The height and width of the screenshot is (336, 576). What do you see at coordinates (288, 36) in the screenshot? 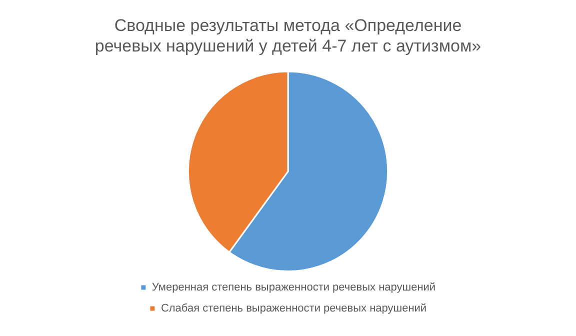
I see `chart-title: Сводные результаты метода «Определение речевых нарушений у детей 4-7 лет с аутизмом»` at bounding box center [288, 36].